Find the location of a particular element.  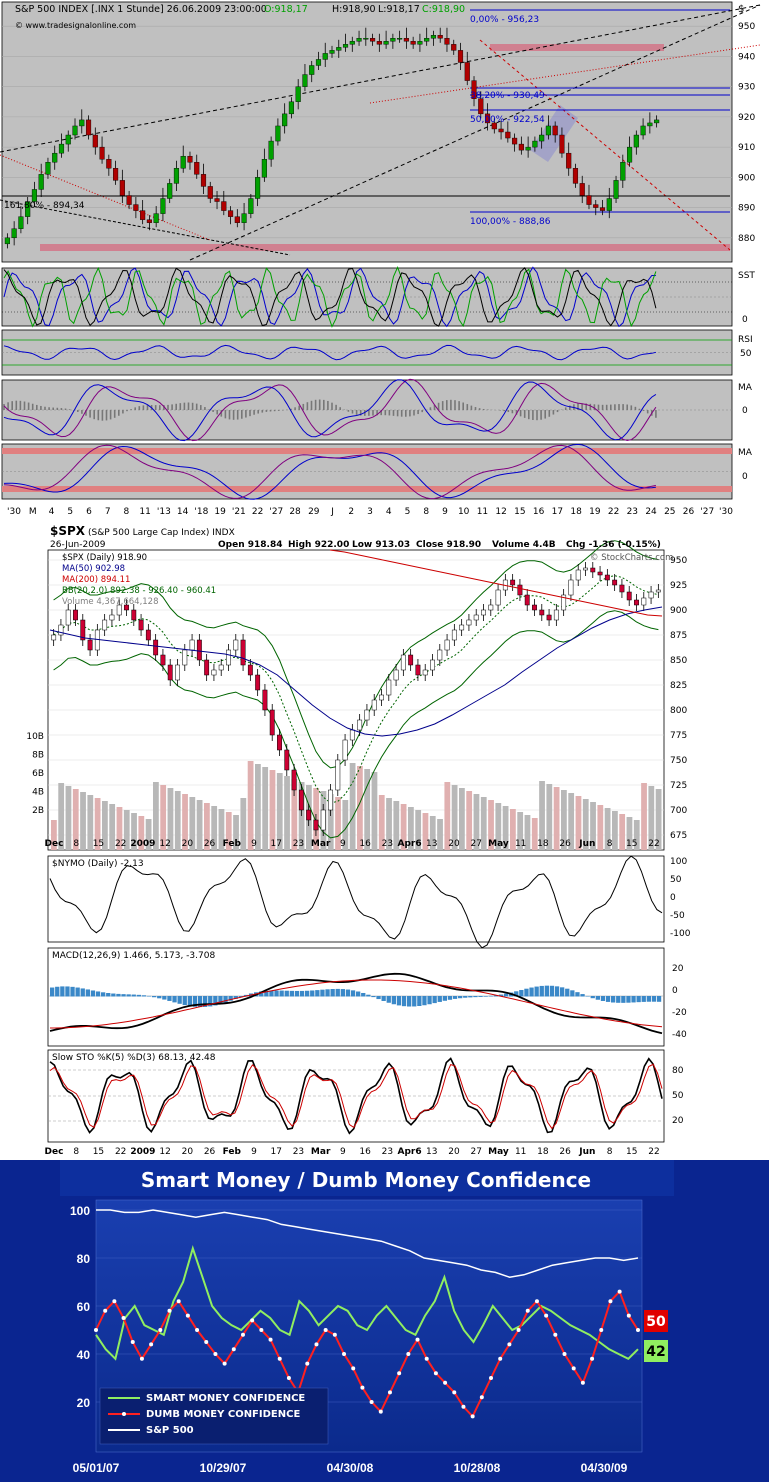

spx-open: Open 918.84 is located at coordinates (250, 545).